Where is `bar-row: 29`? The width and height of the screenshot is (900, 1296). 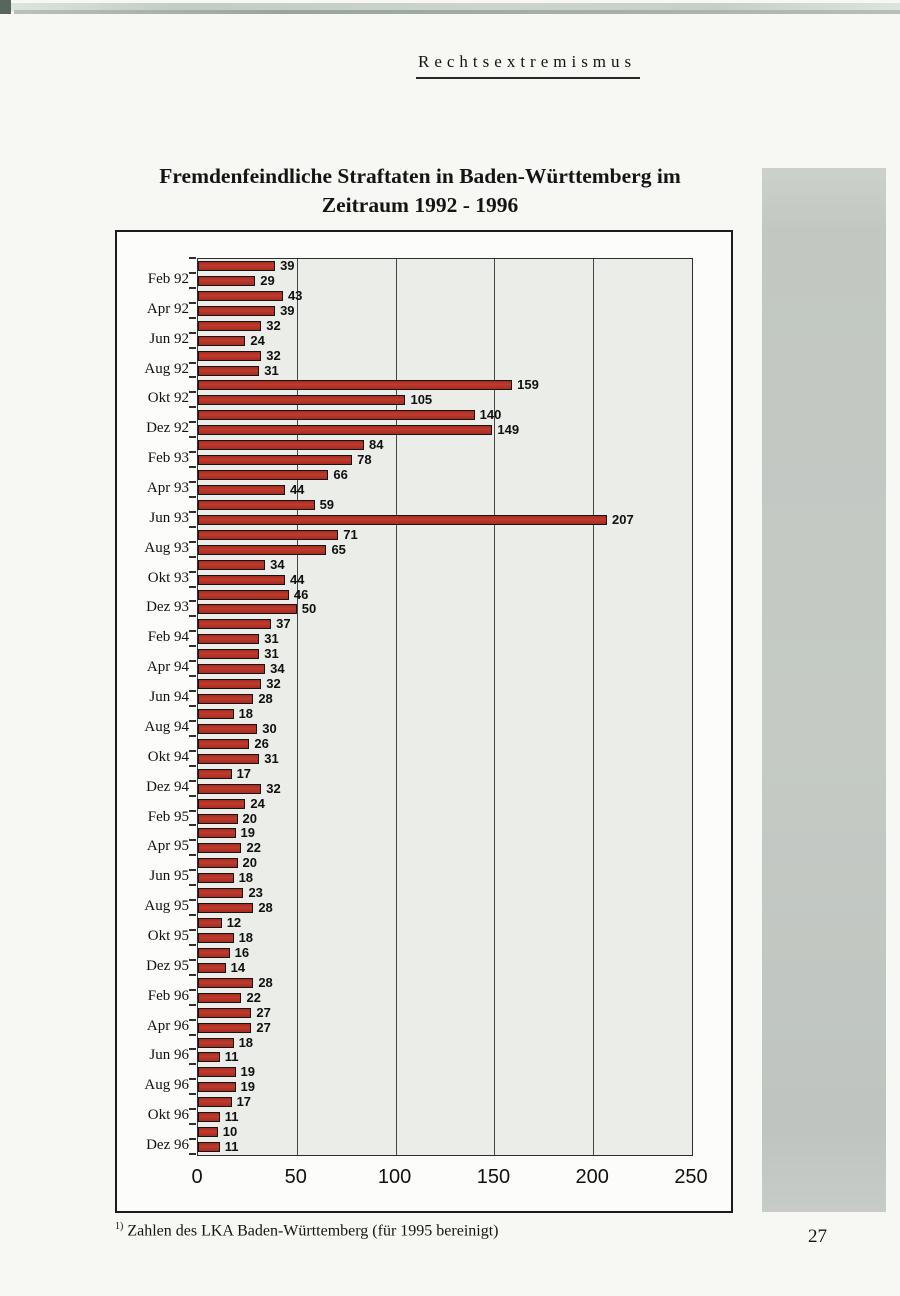 bar-row: 29 is located at coordinates (445, 281).